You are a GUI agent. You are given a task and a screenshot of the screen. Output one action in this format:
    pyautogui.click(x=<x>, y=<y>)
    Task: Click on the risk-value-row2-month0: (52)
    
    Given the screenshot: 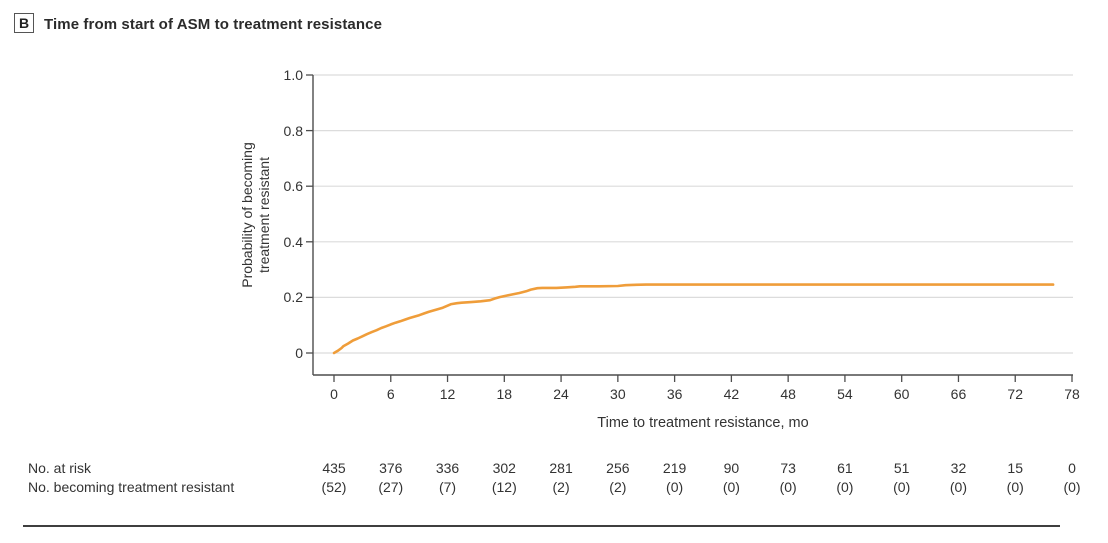 What is the action you would take?
    pyautogui.click(x=334, y=487)
    